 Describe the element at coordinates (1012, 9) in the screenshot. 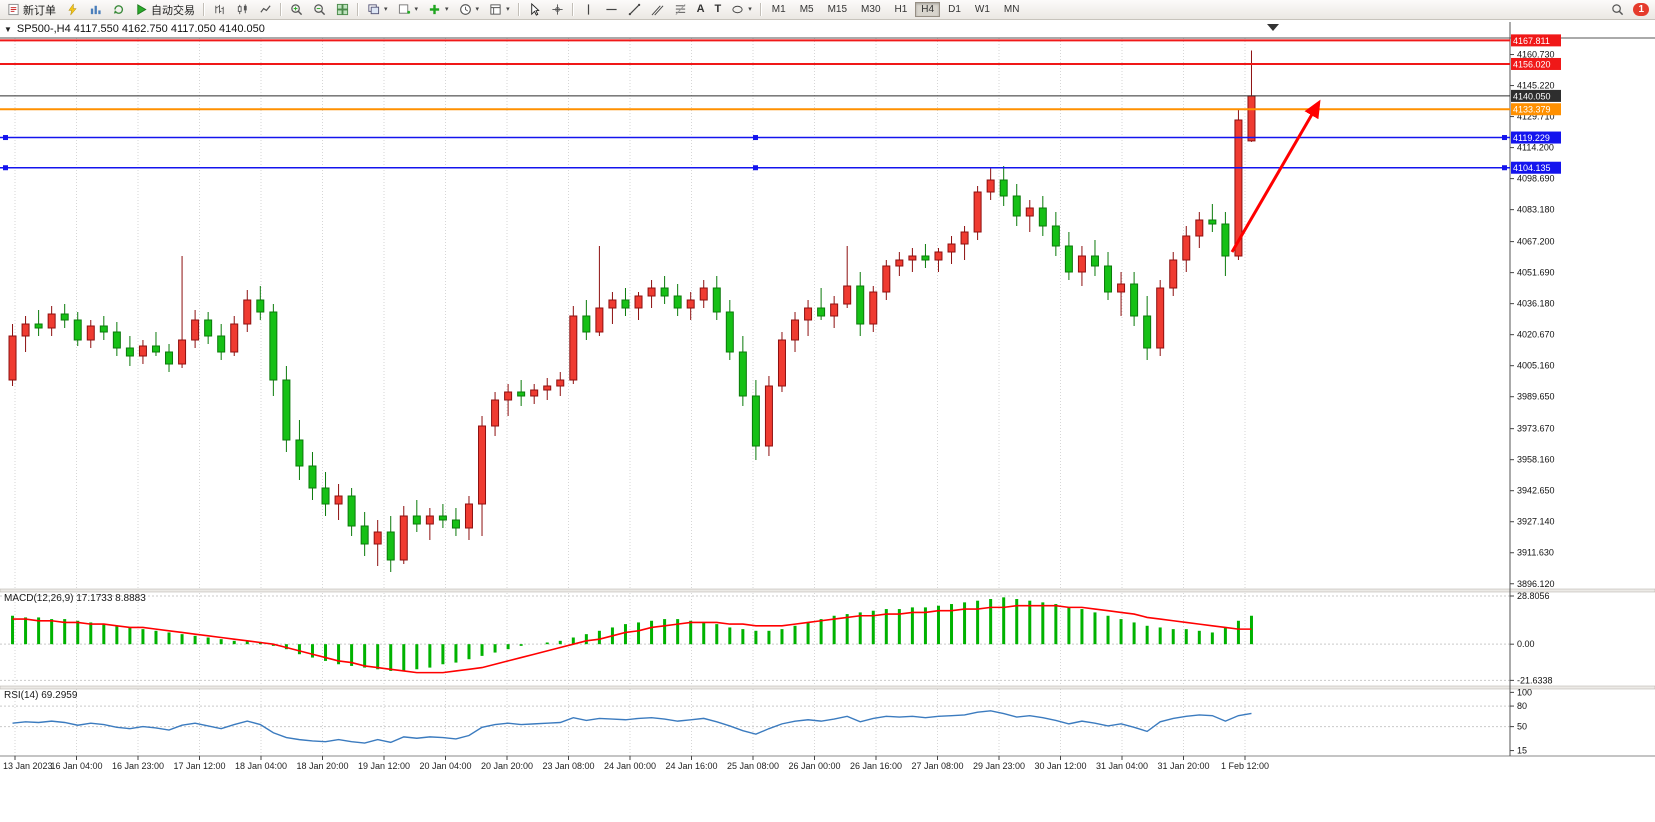

I see `timeframe-mn: MN` at that location.